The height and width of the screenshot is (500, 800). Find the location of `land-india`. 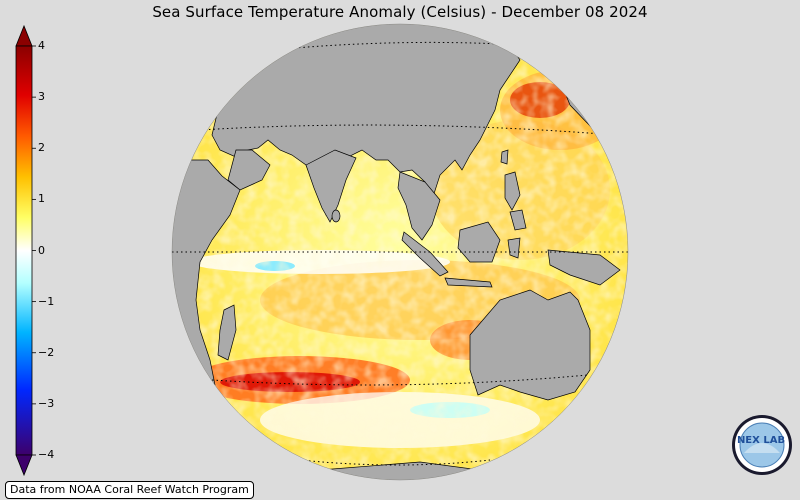

land-india is located at coordinates (331, 186).